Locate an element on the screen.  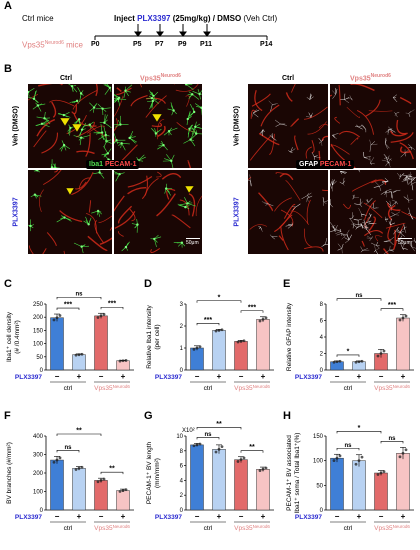
tp-3: P9 is located at coordinates (182, 44).